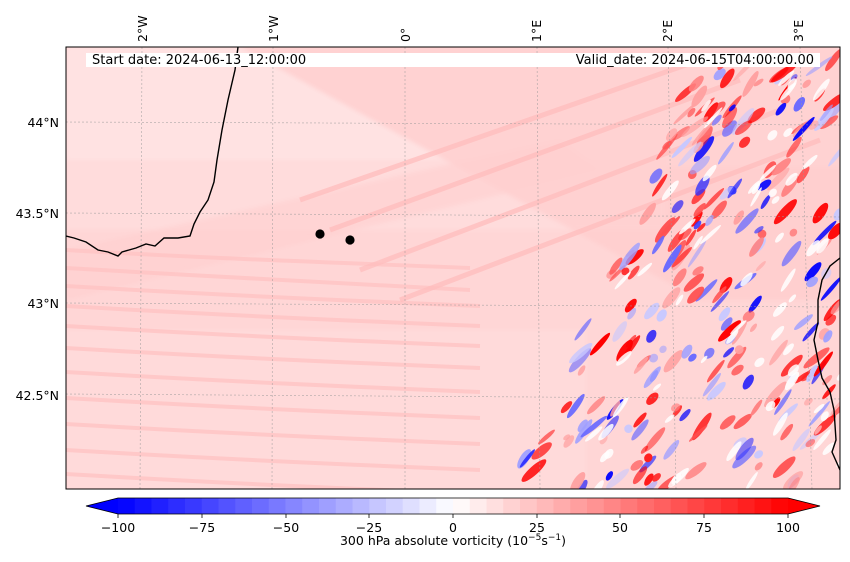 Image resolution: width=850 pixels, height=562 pixels. I want to click on colorbar-tick-labels: −100 −75 −50 −25 0 25 50 75 100, so click(450, 527).